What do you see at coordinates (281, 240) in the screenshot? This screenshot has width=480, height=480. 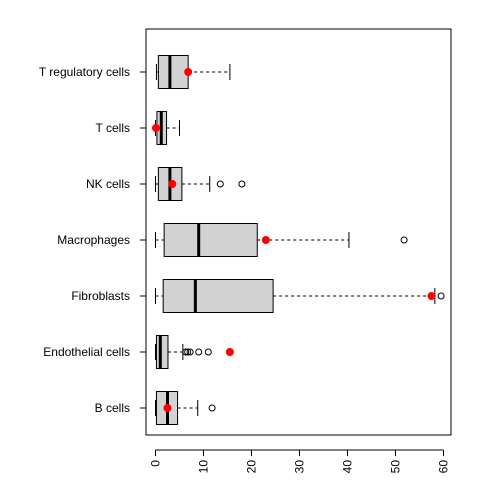 I see `box-macrophages` at bounding box center [281, 240].